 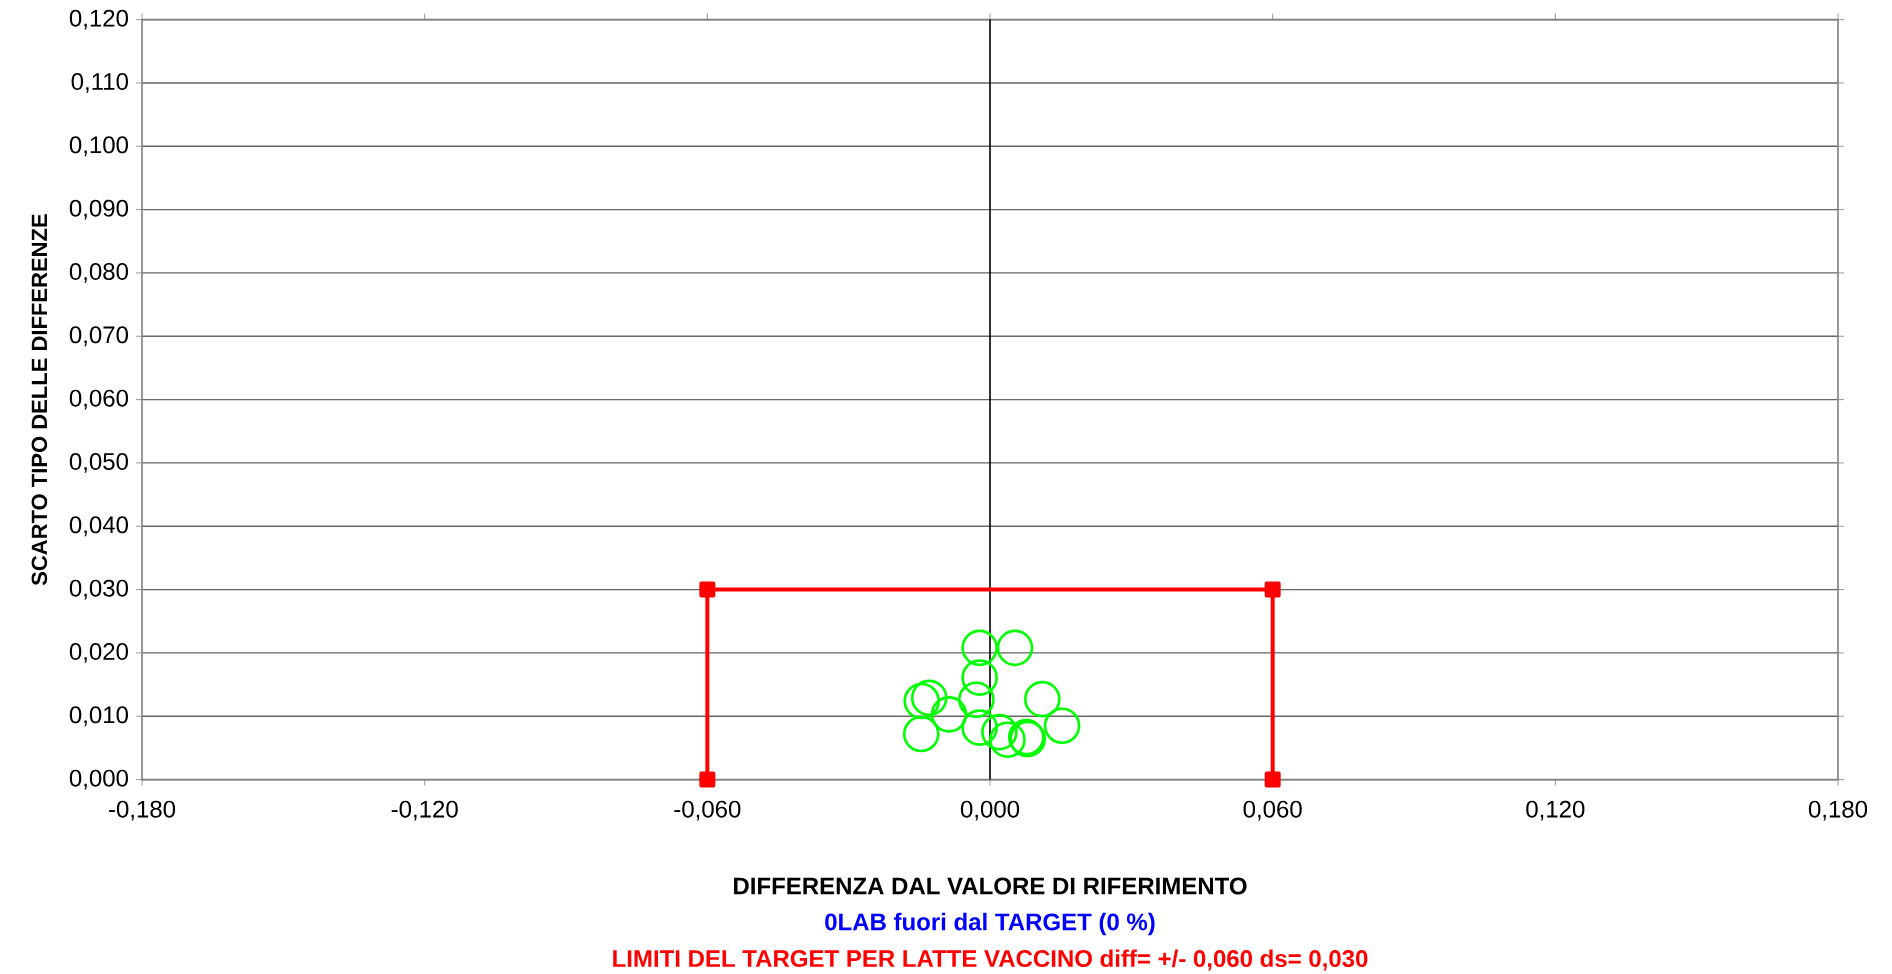 I want to click on x-tick-label: 0,120, so click(x=1555, y=810).